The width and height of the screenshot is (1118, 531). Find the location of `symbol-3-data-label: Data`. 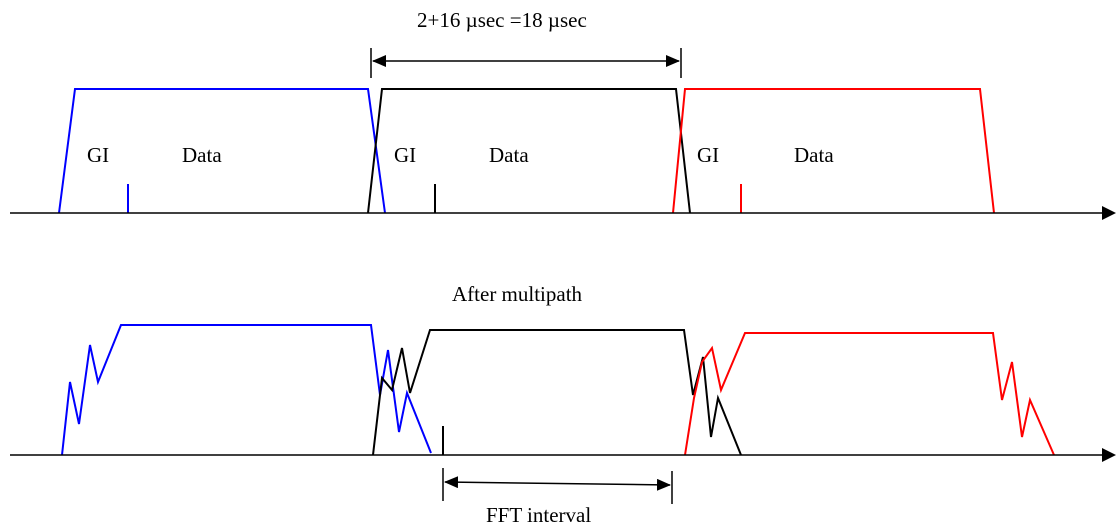

symbol-3-data-label: Data is located at coordinates (814, 155).